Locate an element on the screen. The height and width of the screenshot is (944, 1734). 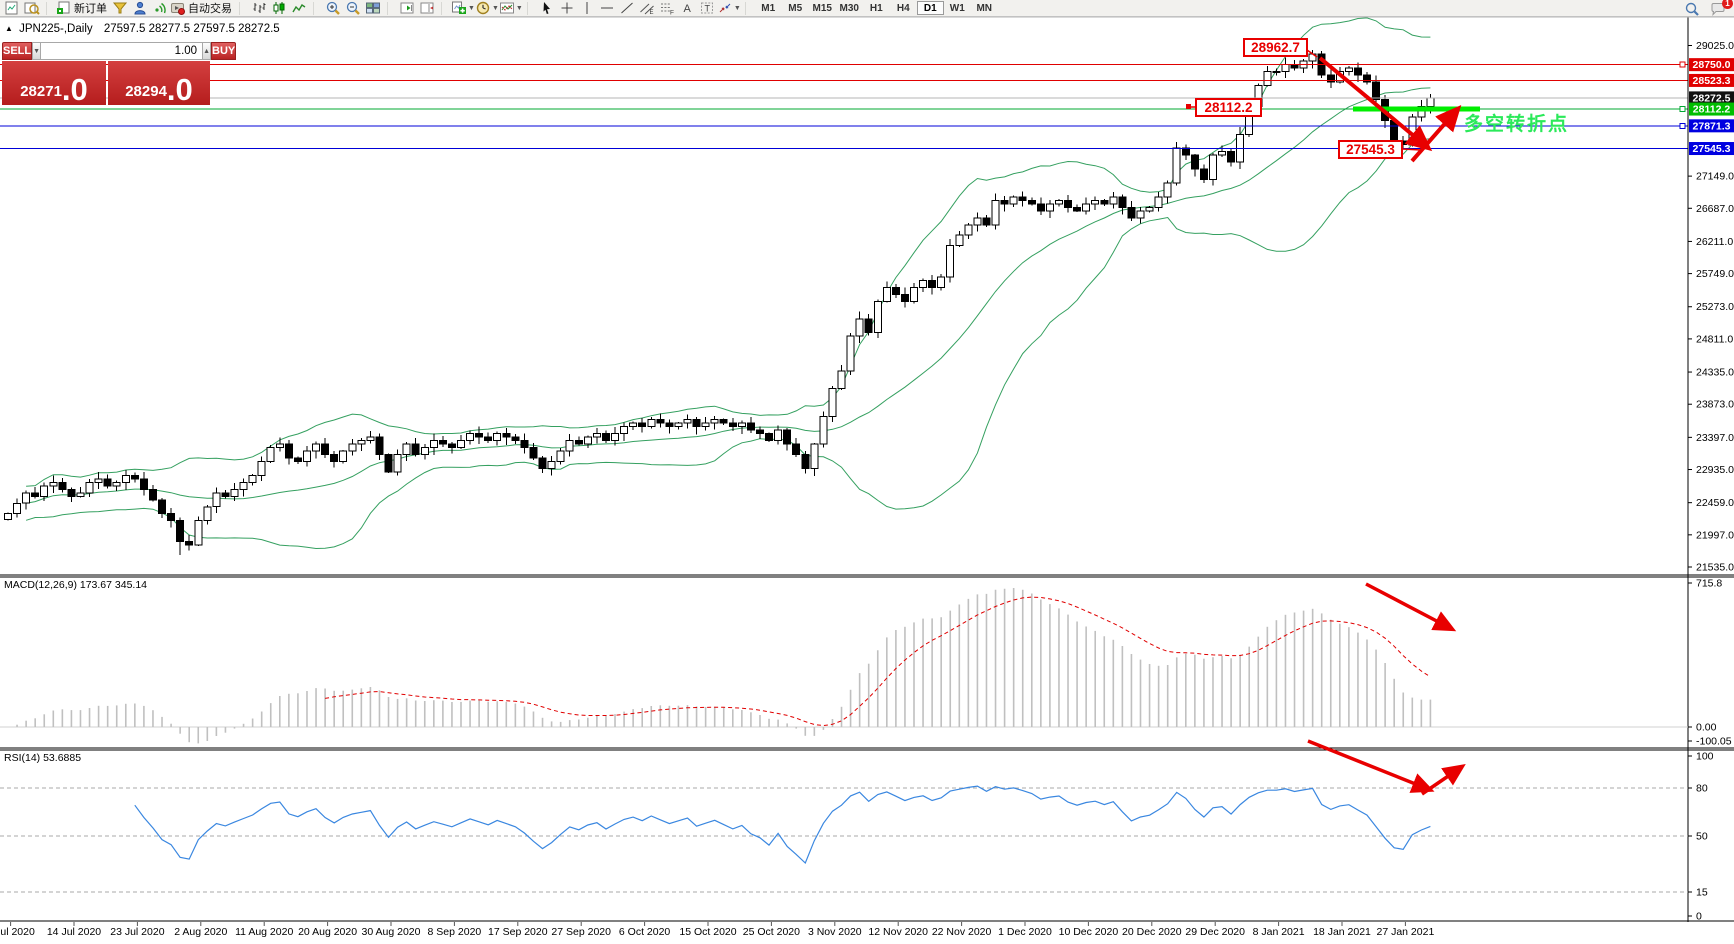
timeframe-m30-button: M30 is located at coordinates (849, 8).